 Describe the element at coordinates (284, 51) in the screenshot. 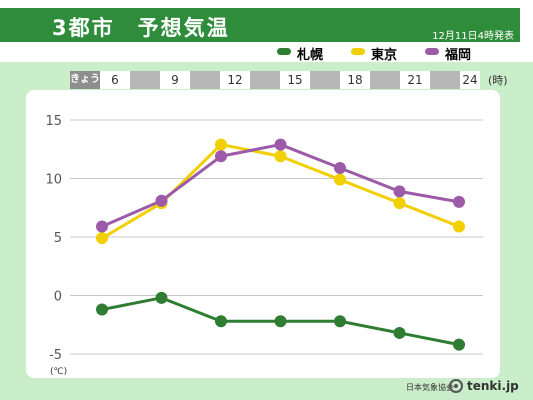

I see `legend-swatch-sapporo` at that location.